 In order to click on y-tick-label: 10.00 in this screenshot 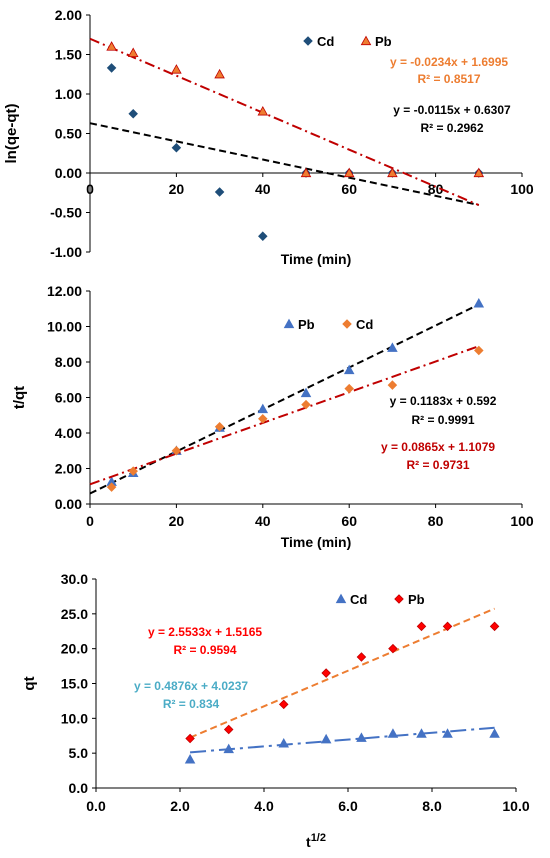, I will do `click(64, 327)`.